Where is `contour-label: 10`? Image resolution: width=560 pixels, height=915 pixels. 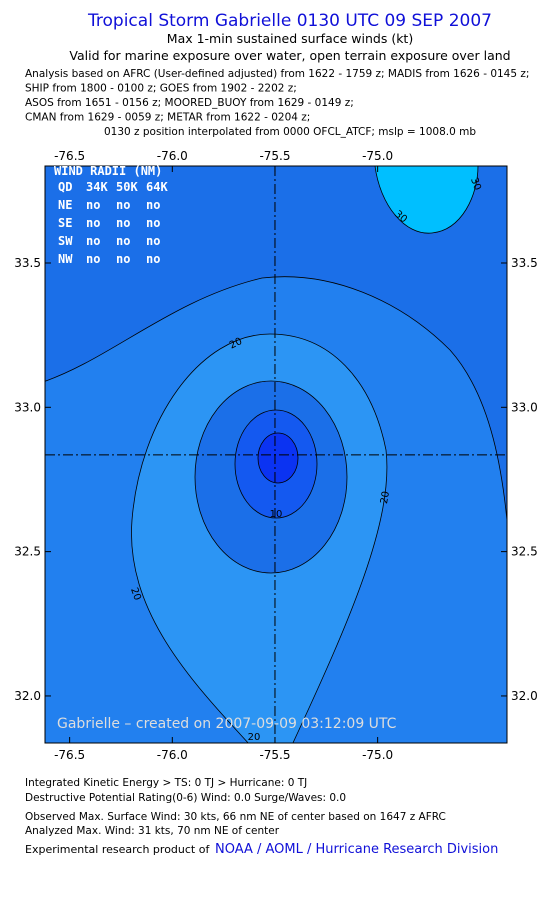
contour-label: 10 is located at coordinates (276, 514).